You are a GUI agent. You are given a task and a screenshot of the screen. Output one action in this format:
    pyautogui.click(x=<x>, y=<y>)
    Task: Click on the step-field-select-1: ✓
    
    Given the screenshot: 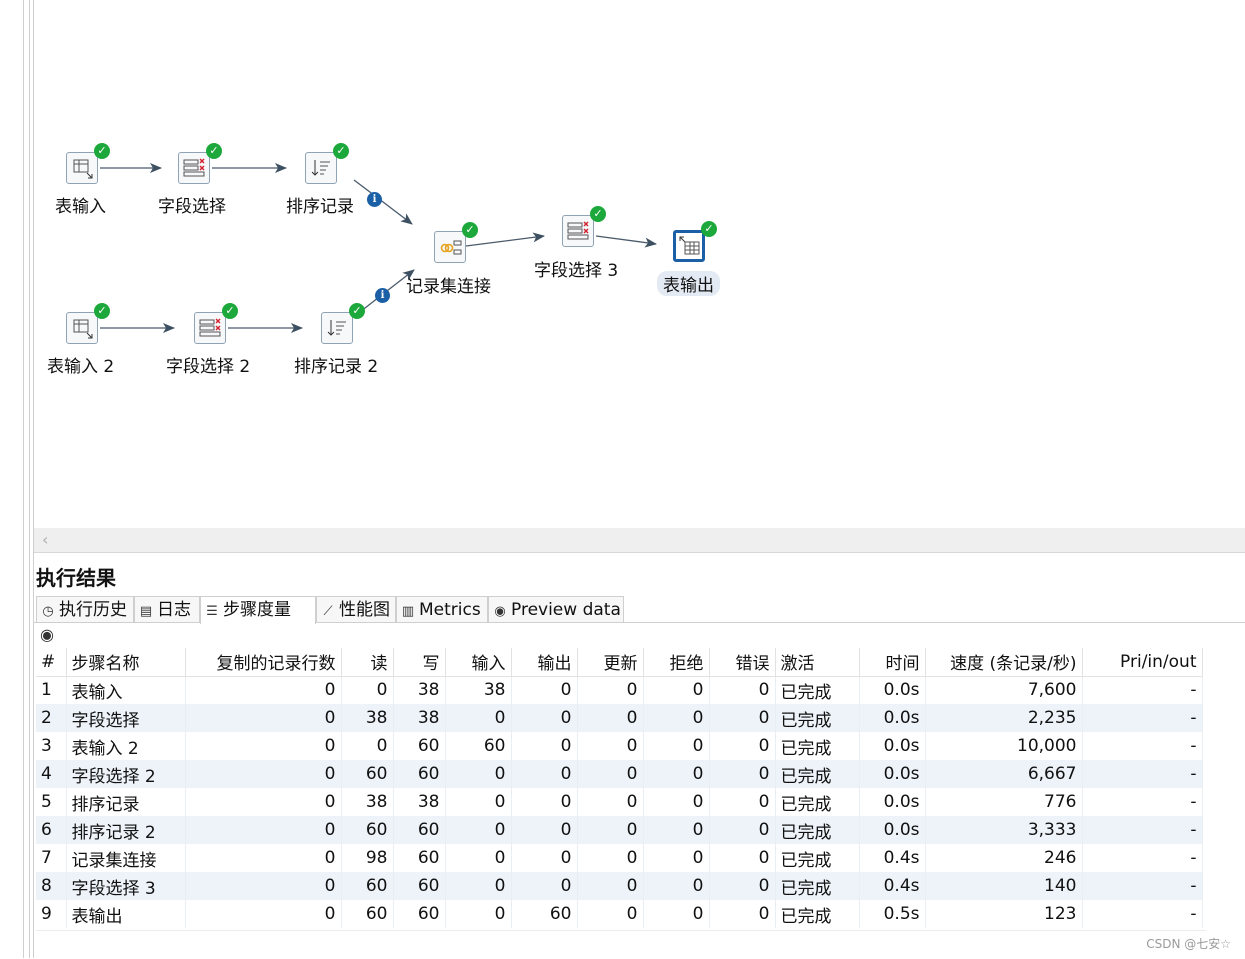 What is the action you would take?
    pyautogui.click(x=200, y=165)
    